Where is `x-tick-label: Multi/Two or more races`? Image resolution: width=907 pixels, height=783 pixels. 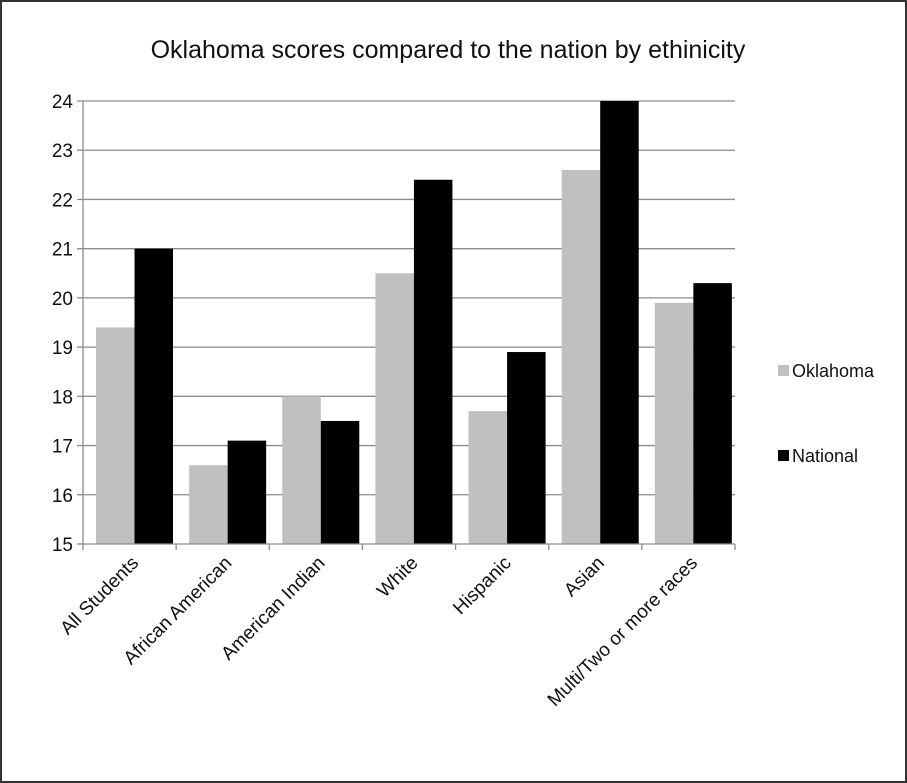
x-tick-label: Multi/Two or more races is located at coordinates (623, 632).